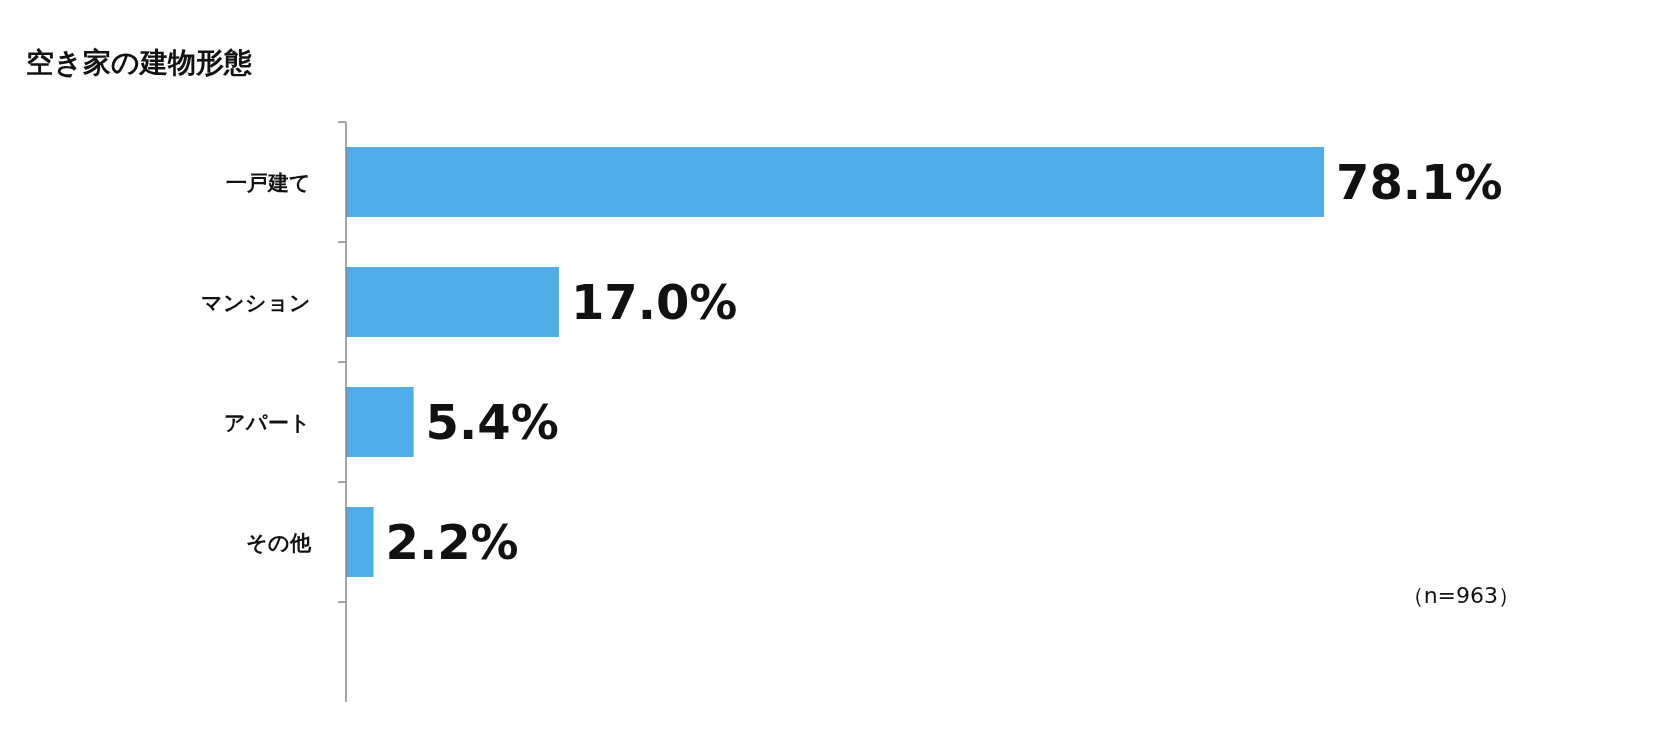  What do you see at coordinates (256, 303) in the screenshot?
I see `y-tick-label: マンション` at bounding box center [256, 303].